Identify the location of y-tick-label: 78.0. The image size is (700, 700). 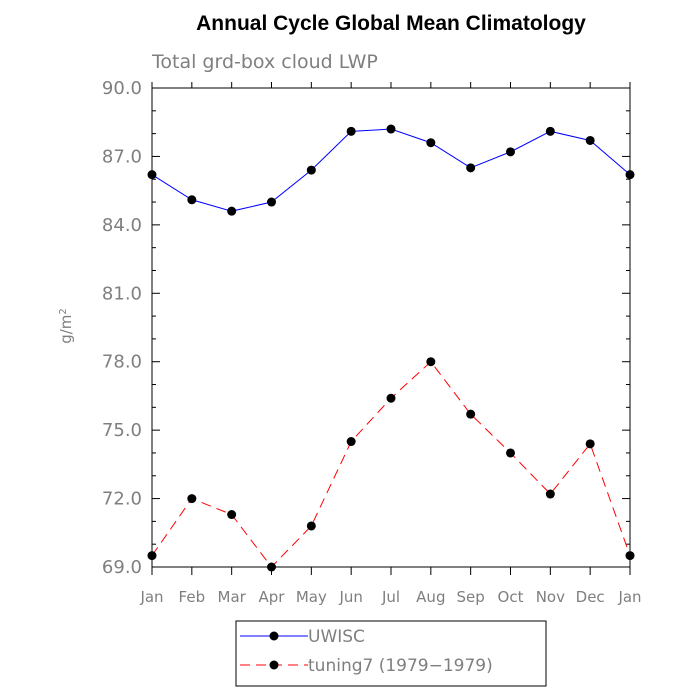
(122, 362).